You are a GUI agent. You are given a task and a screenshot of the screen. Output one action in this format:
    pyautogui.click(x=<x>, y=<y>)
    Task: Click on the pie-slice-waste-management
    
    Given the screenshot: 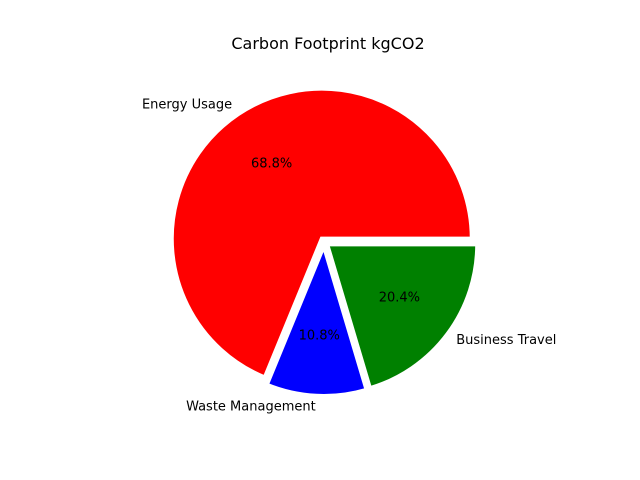 What is the action you would take?
    pyautogui.click(x=317, y=318)
    